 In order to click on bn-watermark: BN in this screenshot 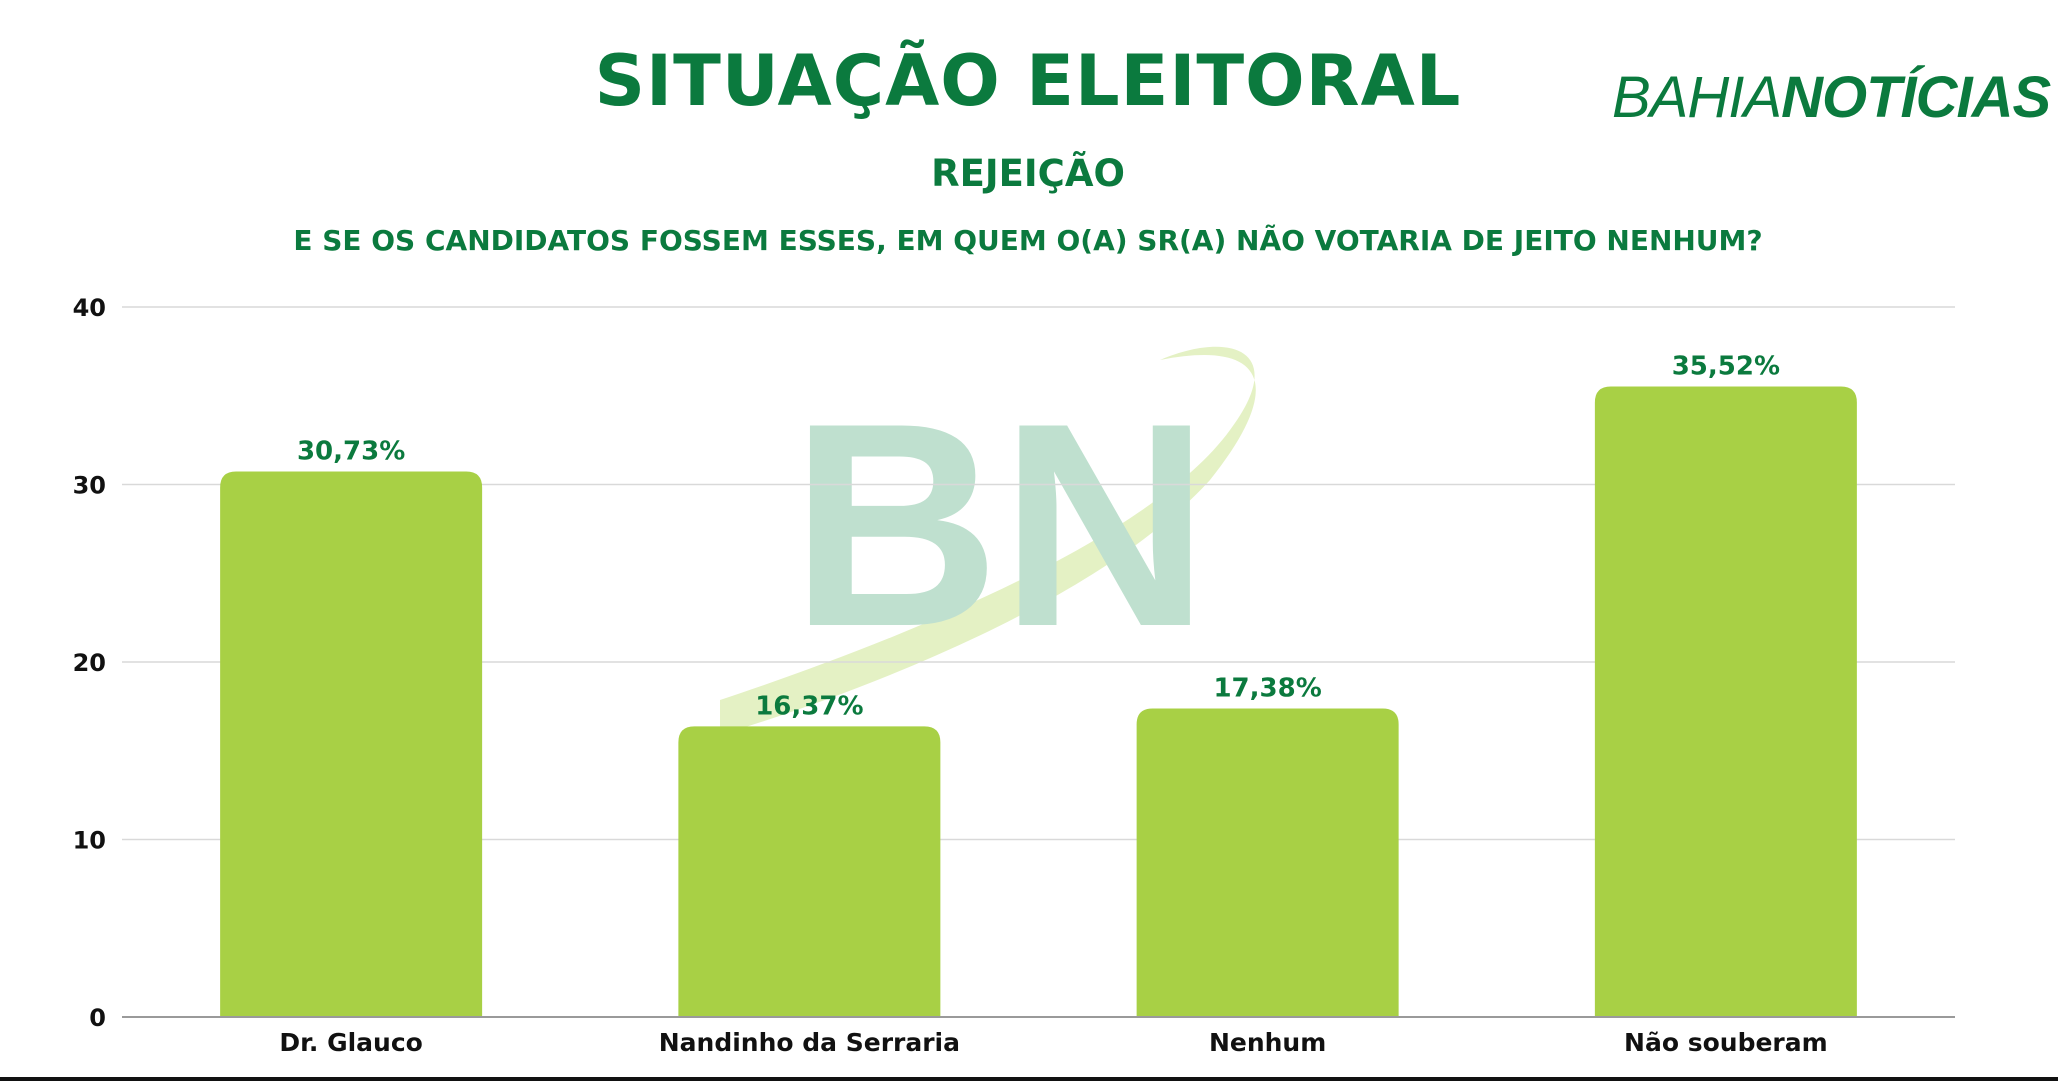, I will do `click(988, 540)`.